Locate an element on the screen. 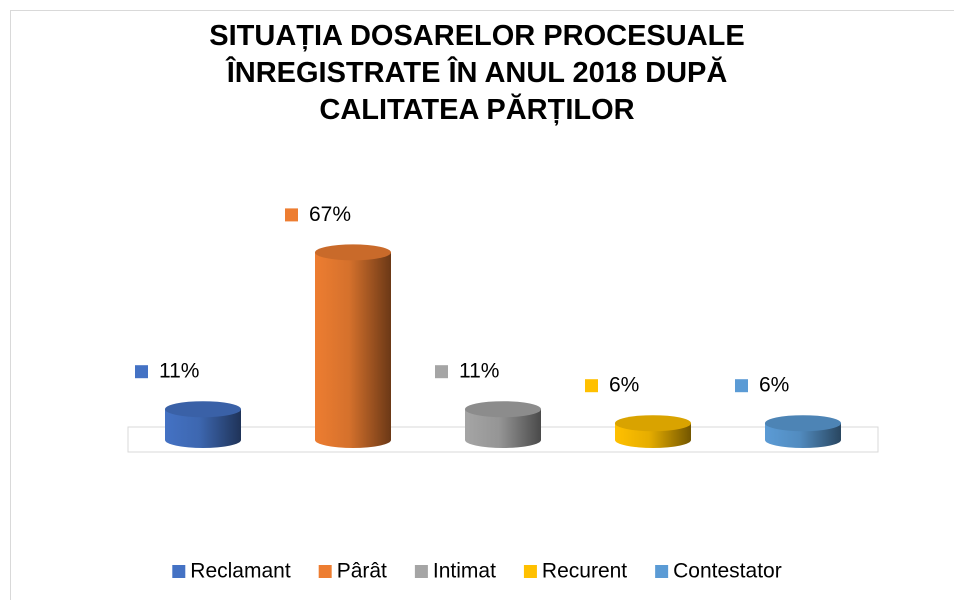 This screenshot has width=954, height=600. legend-label: Reclamant is located at coordinates (240, 571).